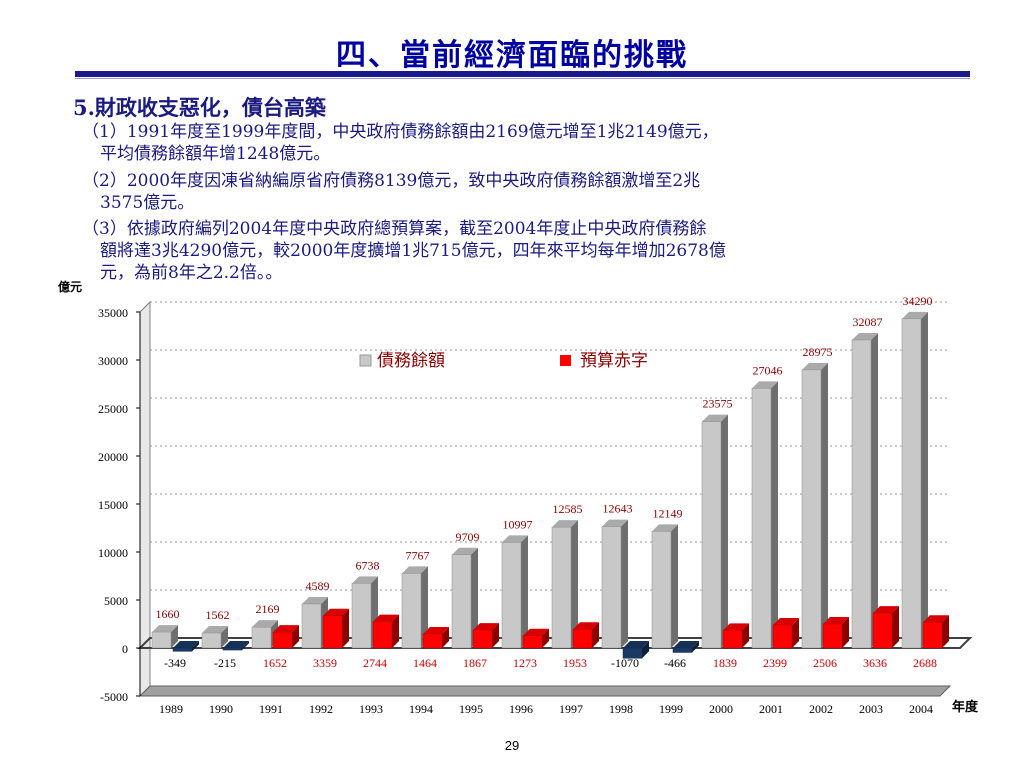 This screenshot has width=1024, height=768. What do you see at coordinates (725, 663) in the screenshot?
I see `deficit-value-label: 1839` at bounding box center [725, 663].